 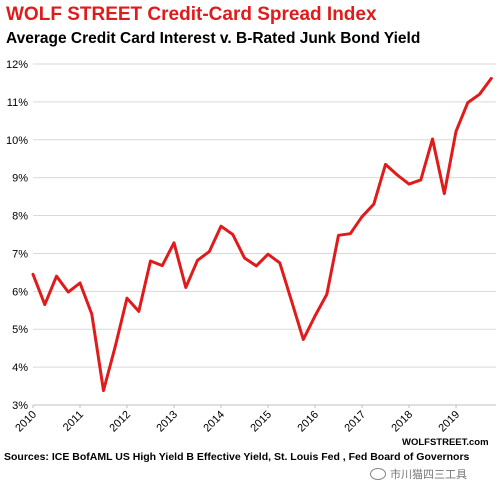 I want to click on y-tick-label: 11%, so click(x=17, y=103).